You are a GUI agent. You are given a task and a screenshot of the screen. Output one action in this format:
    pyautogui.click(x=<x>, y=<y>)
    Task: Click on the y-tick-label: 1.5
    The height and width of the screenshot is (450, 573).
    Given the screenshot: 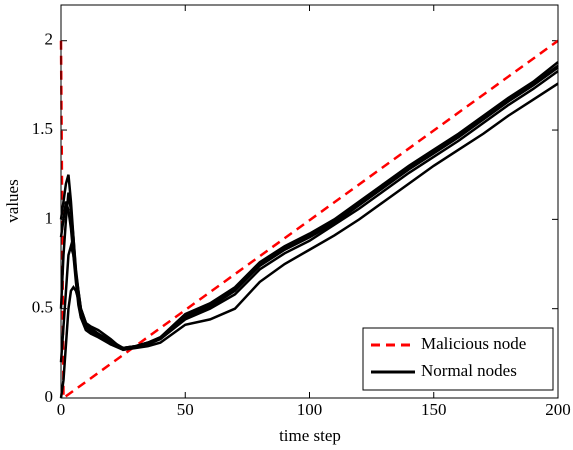 What is the action you would take?
    pyautogui.click(x=42, y=128)
    